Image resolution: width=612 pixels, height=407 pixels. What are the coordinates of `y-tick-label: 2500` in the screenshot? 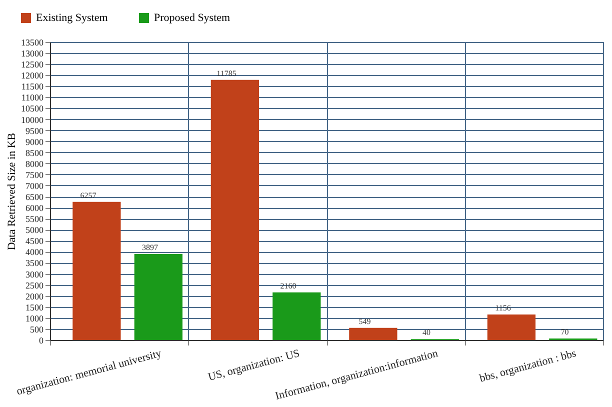 It's located at (35, 285).